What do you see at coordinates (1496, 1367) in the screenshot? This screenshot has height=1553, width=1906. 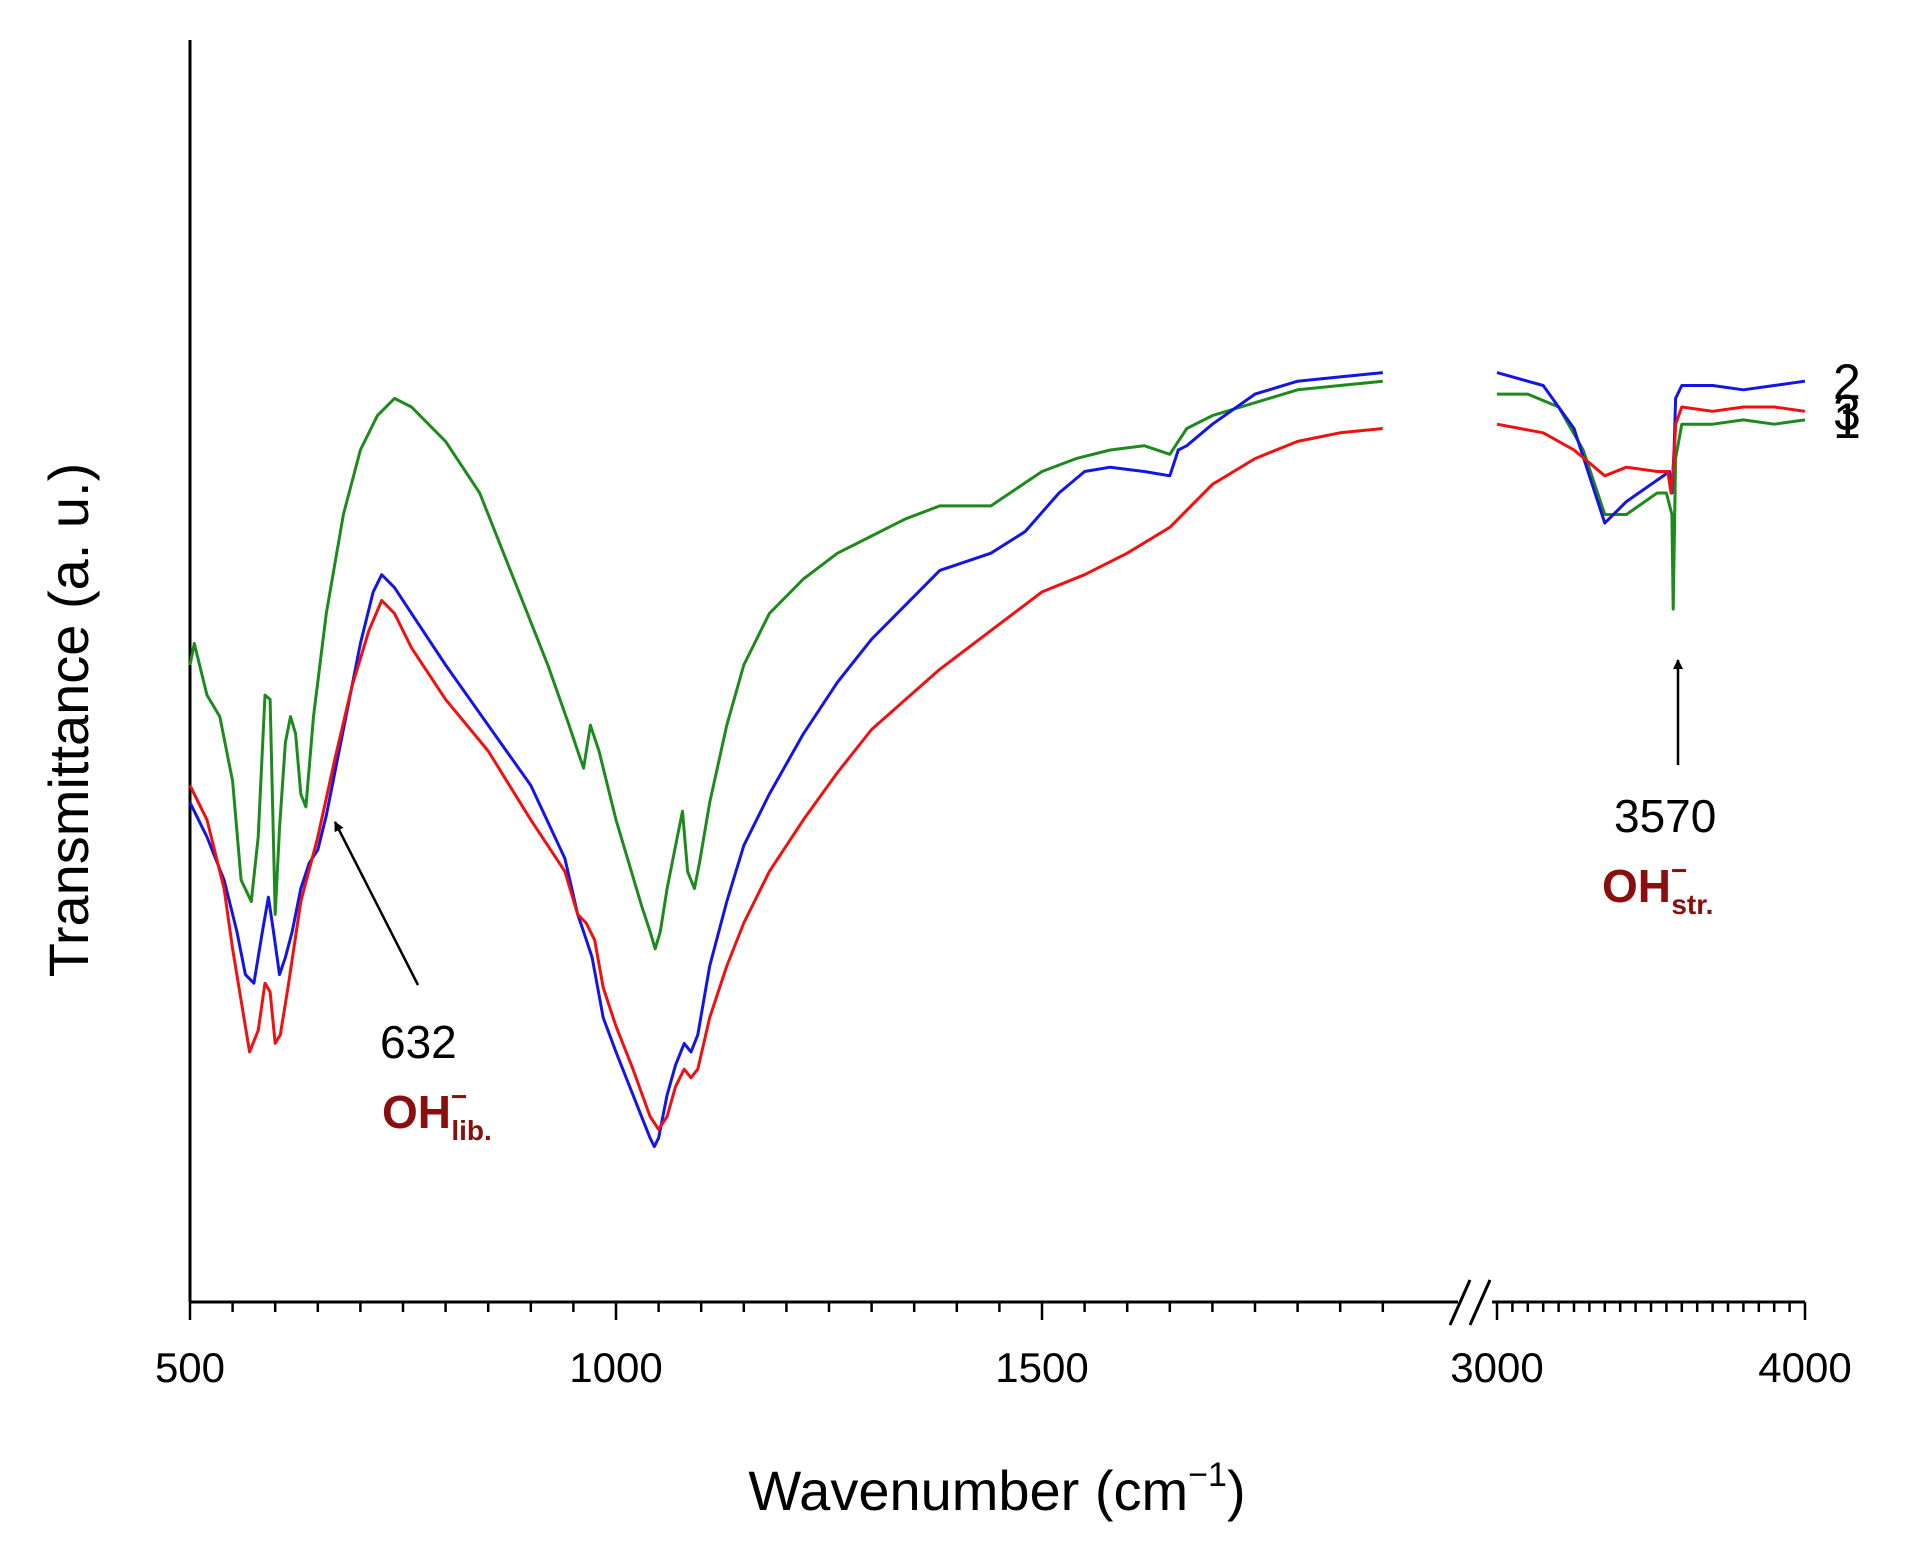 I see `x-tick-label-3000: 3000` at bounding box center [1496, 1367].